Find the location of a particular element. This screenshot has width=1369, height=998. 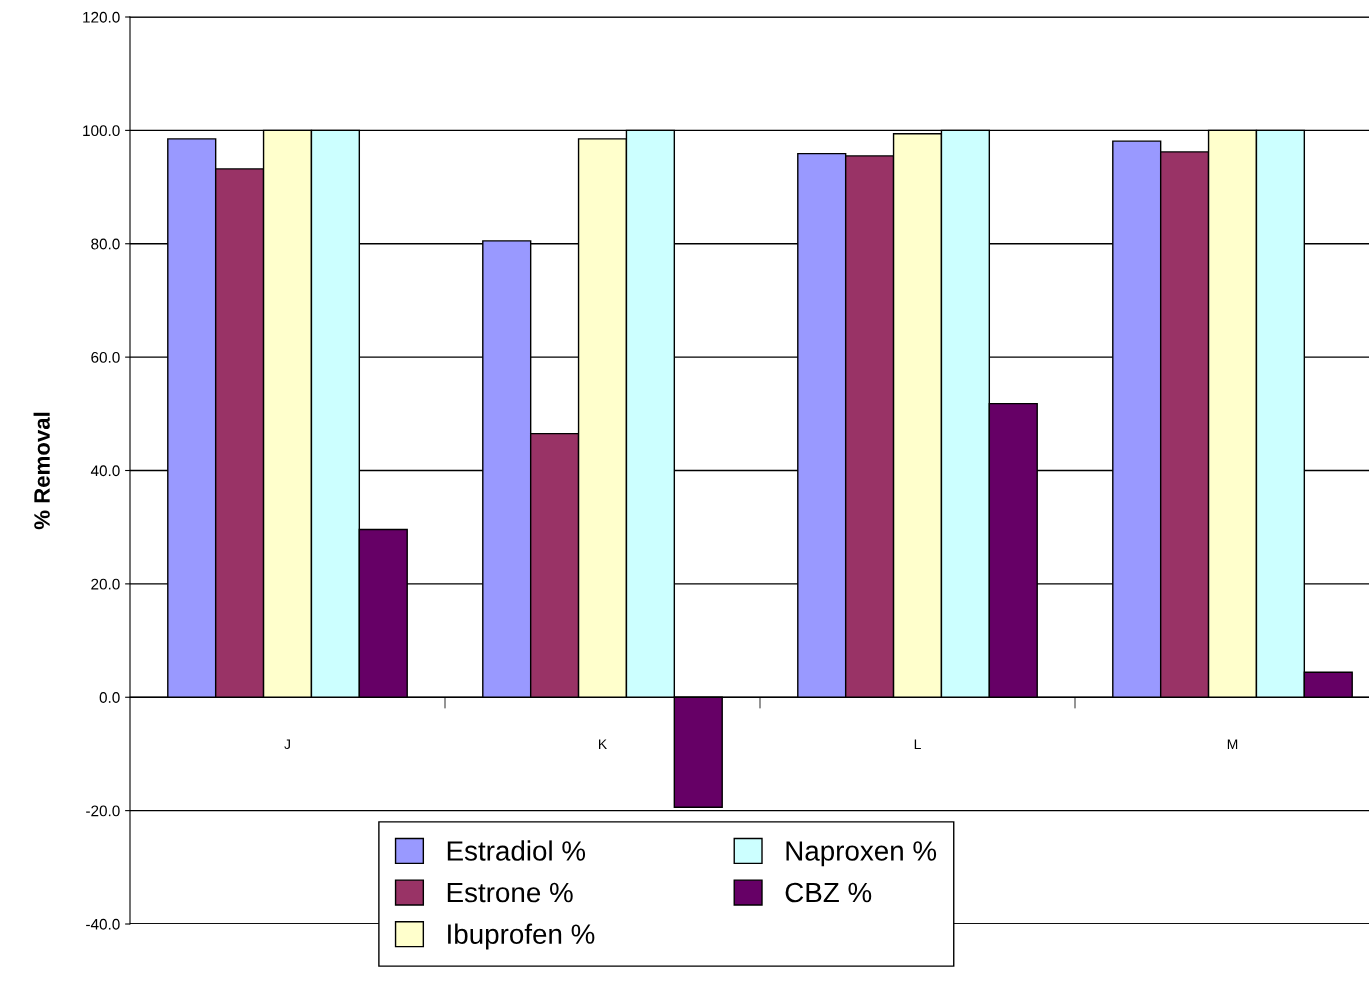

y-tick-label: 40.0 is located at coordinates (105, 471).